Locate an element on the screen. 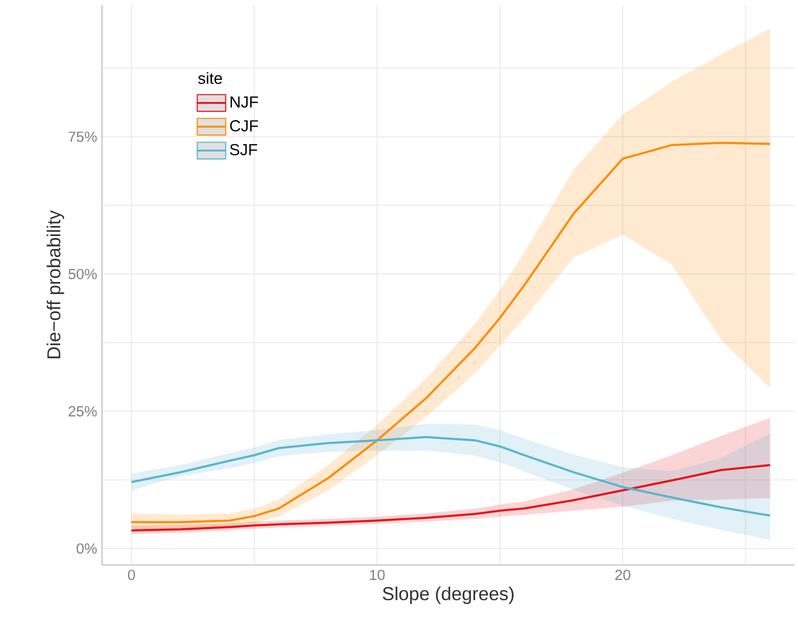  y-tick-label: 75% is located at coordinates (82, 137).